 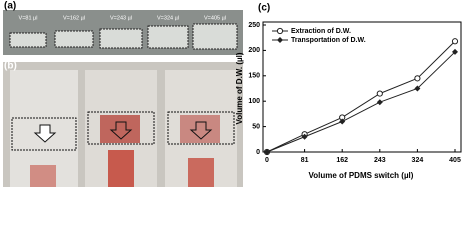 What do you see at coordinates (239, 88) in the screenshot?
I see `y-axis-title: Volume of D.W. (µl)` at bounding box center [239, 88].